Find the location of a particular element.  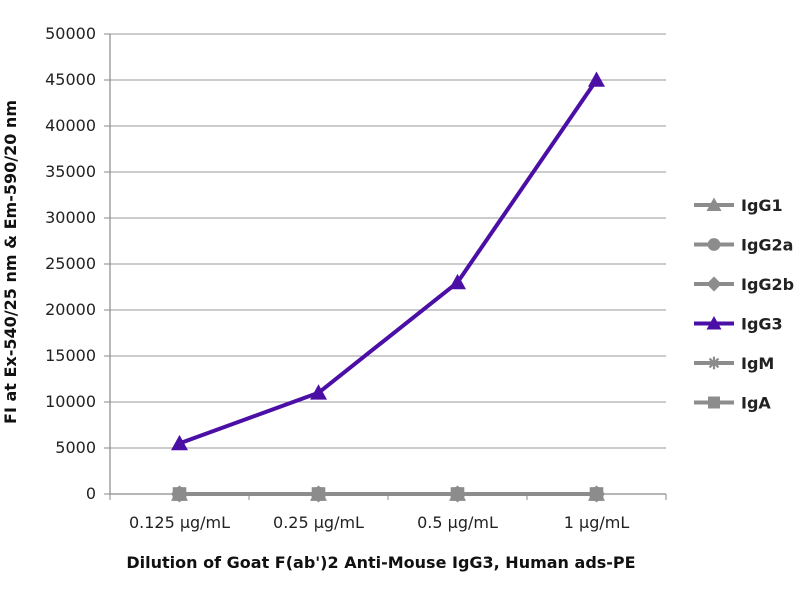

x-tick-label: 0.125 µg/mL is located at coordinates (179, 522).